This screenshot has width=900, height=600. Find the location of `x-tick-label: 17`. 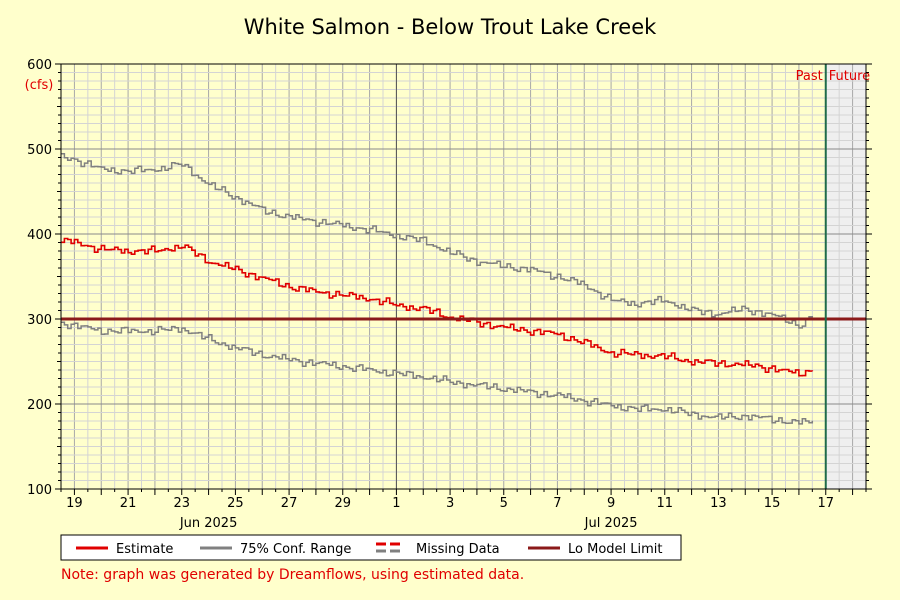

x-tick-label: 17 is located at coordinates (825, 503).